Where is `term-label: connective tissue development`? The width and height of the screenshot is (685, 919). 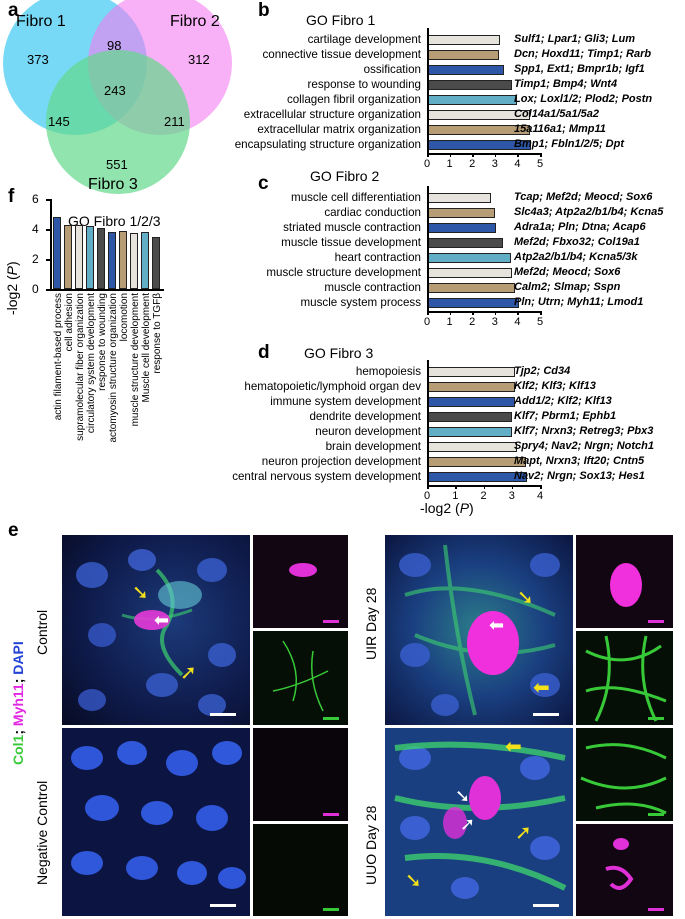 term-label: connective tissue development is located at coordinates (341, 54).